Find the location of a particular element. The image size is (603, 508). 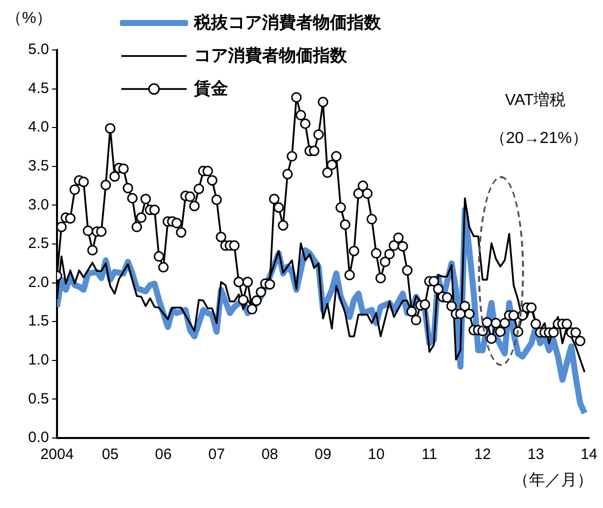

legend-label: 賃金 is located at coordinates (211, 89).